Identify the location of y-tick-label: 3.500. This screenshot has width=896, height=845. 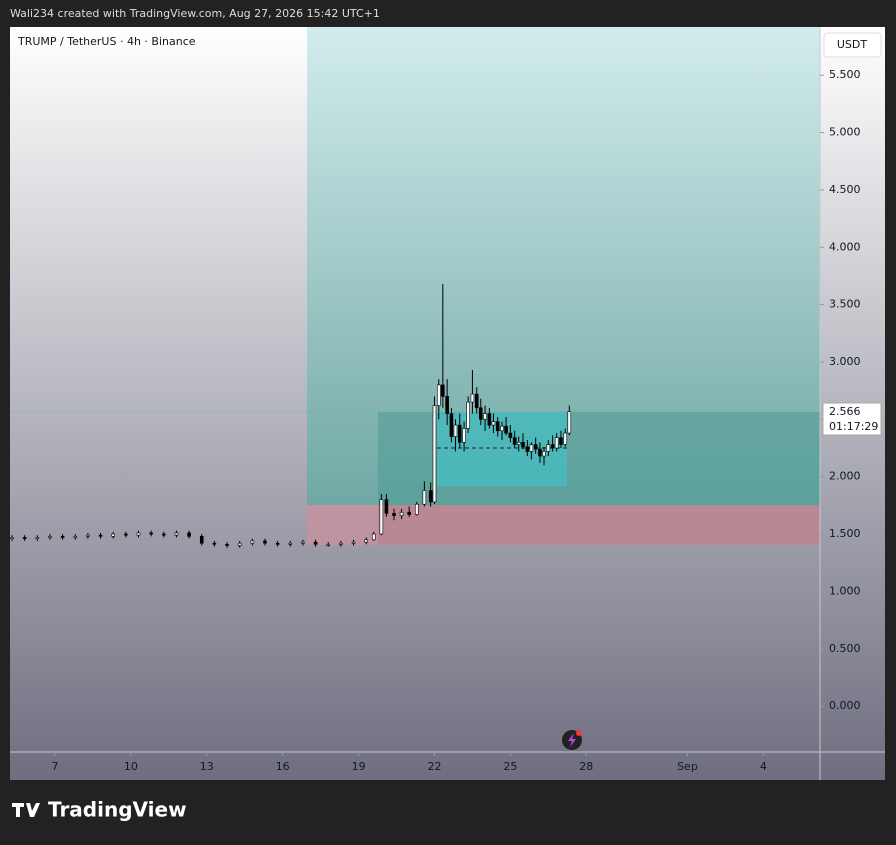
(845, 304).